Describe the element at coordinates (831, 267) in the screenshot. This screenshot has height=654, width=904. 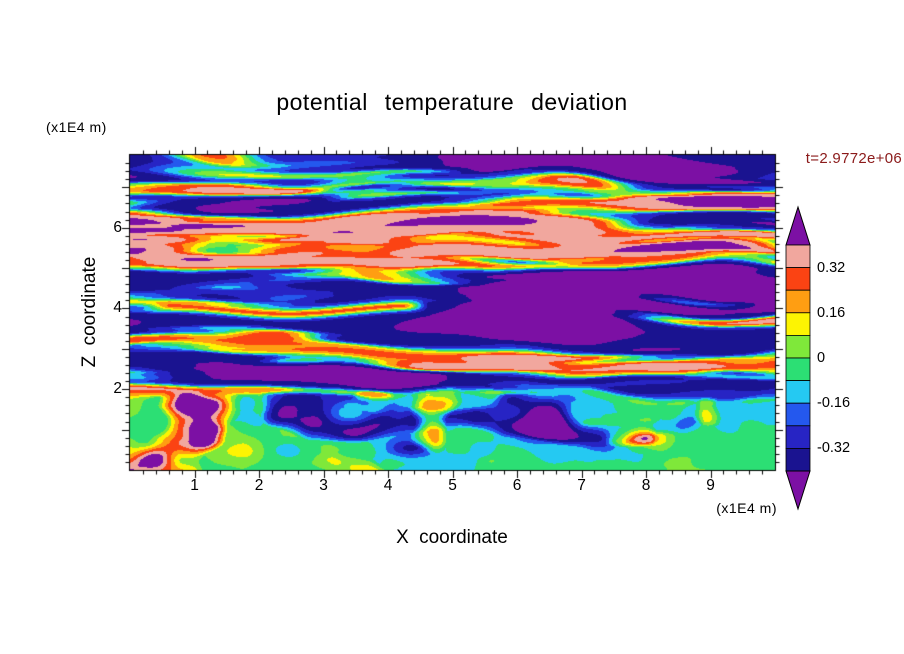
I see `colorbar-label-0.32: 0.32` at that location.